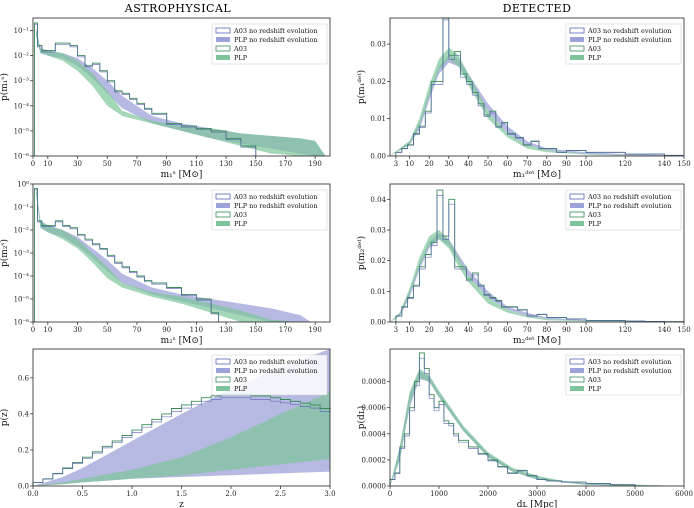 Image resolution: width=694 pixels, height=508 pixels. I want to click on header-astrophysical: ASTROPHYSICAL, so click(178, 8).